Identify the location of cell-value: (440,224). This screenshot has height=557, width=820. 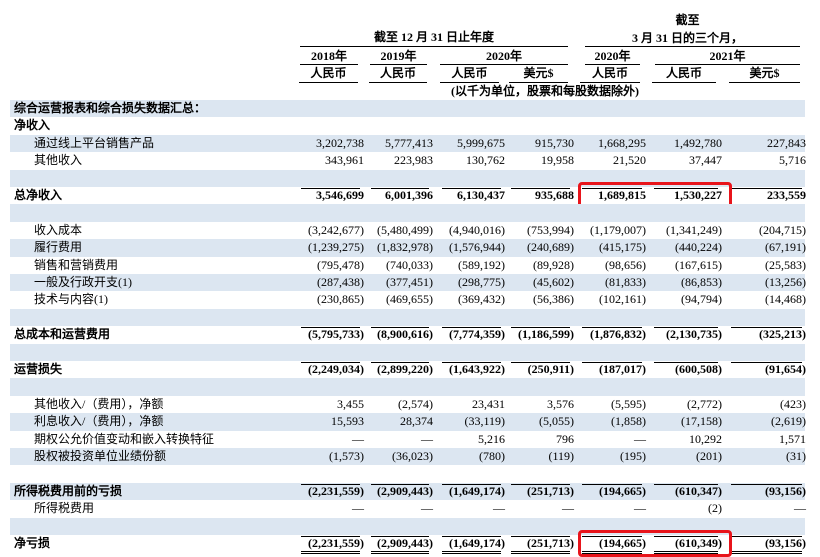
(698, 247).